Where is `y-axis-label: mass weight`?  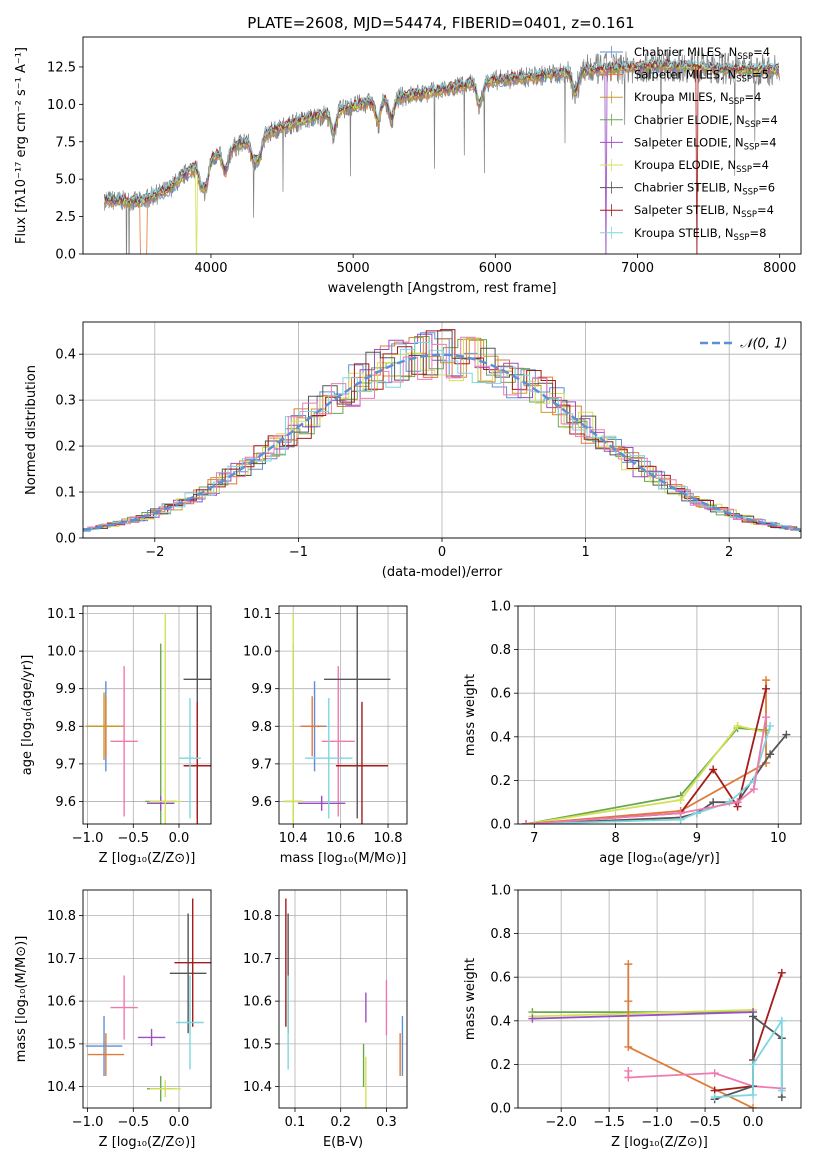
y-axis-label: mass weight is located at coordinates (470, 999).